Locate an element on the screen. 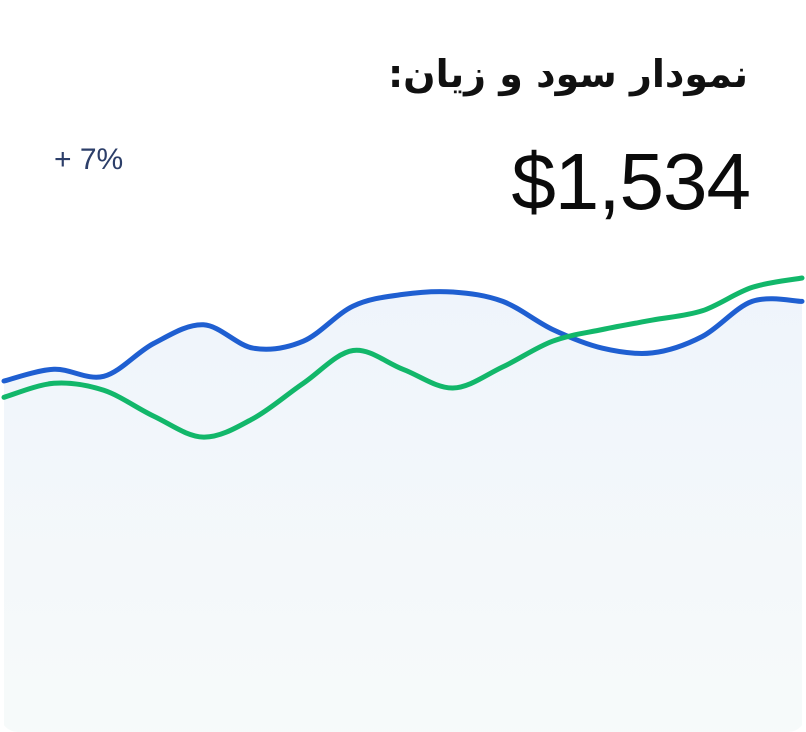 The height and width of the screenshot is (732, 806). change-percent: + 7% is located at coordinates (89, 159).